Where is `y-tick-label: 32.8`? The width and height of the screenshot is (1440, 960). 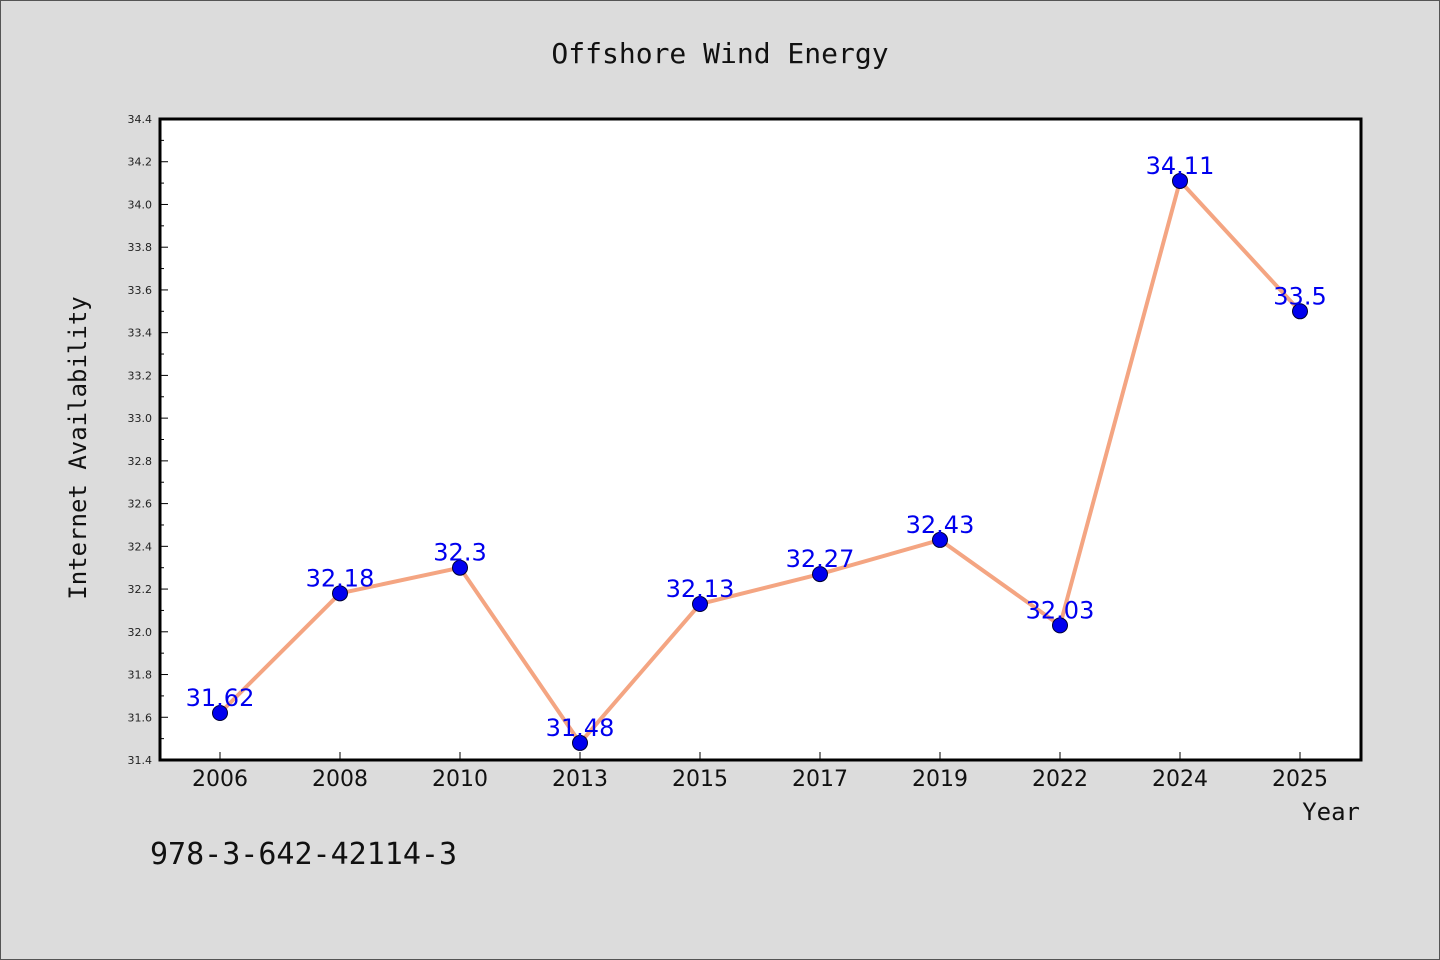 y-tick-label: 32.8 is located at coordinates (140, 461).